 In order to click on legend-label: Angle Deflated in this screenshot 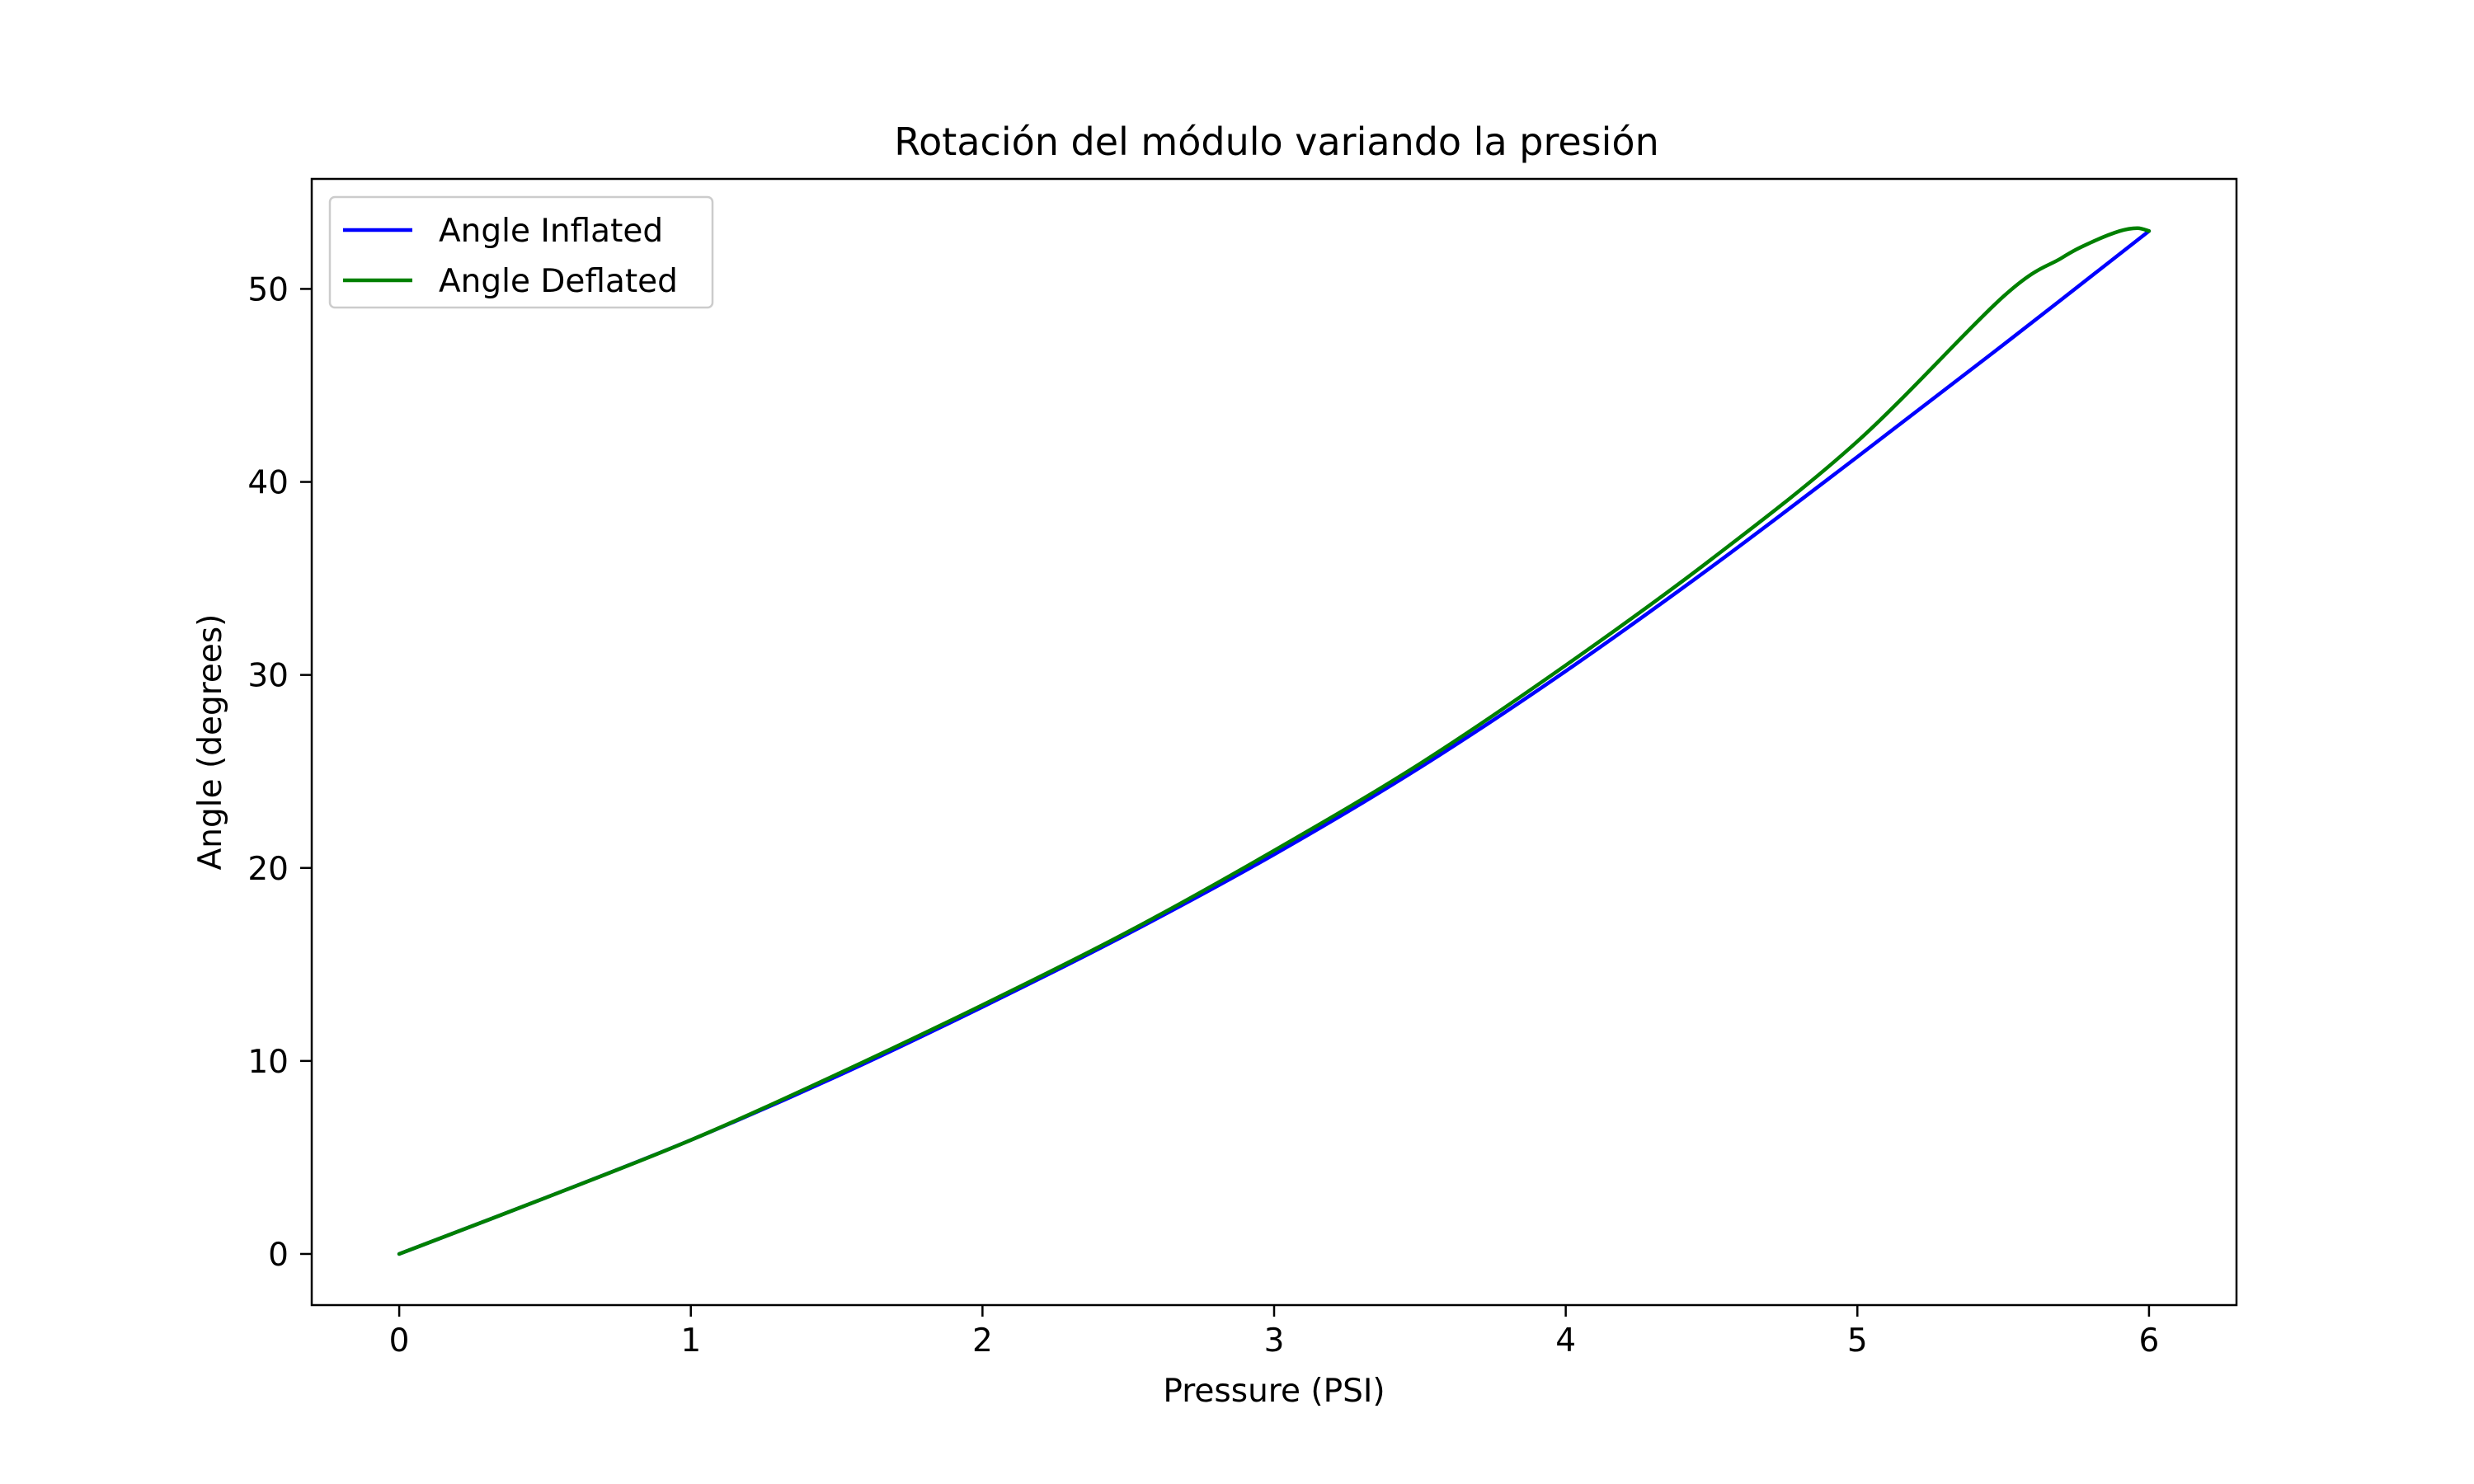, I will do `click(558, 281)`.